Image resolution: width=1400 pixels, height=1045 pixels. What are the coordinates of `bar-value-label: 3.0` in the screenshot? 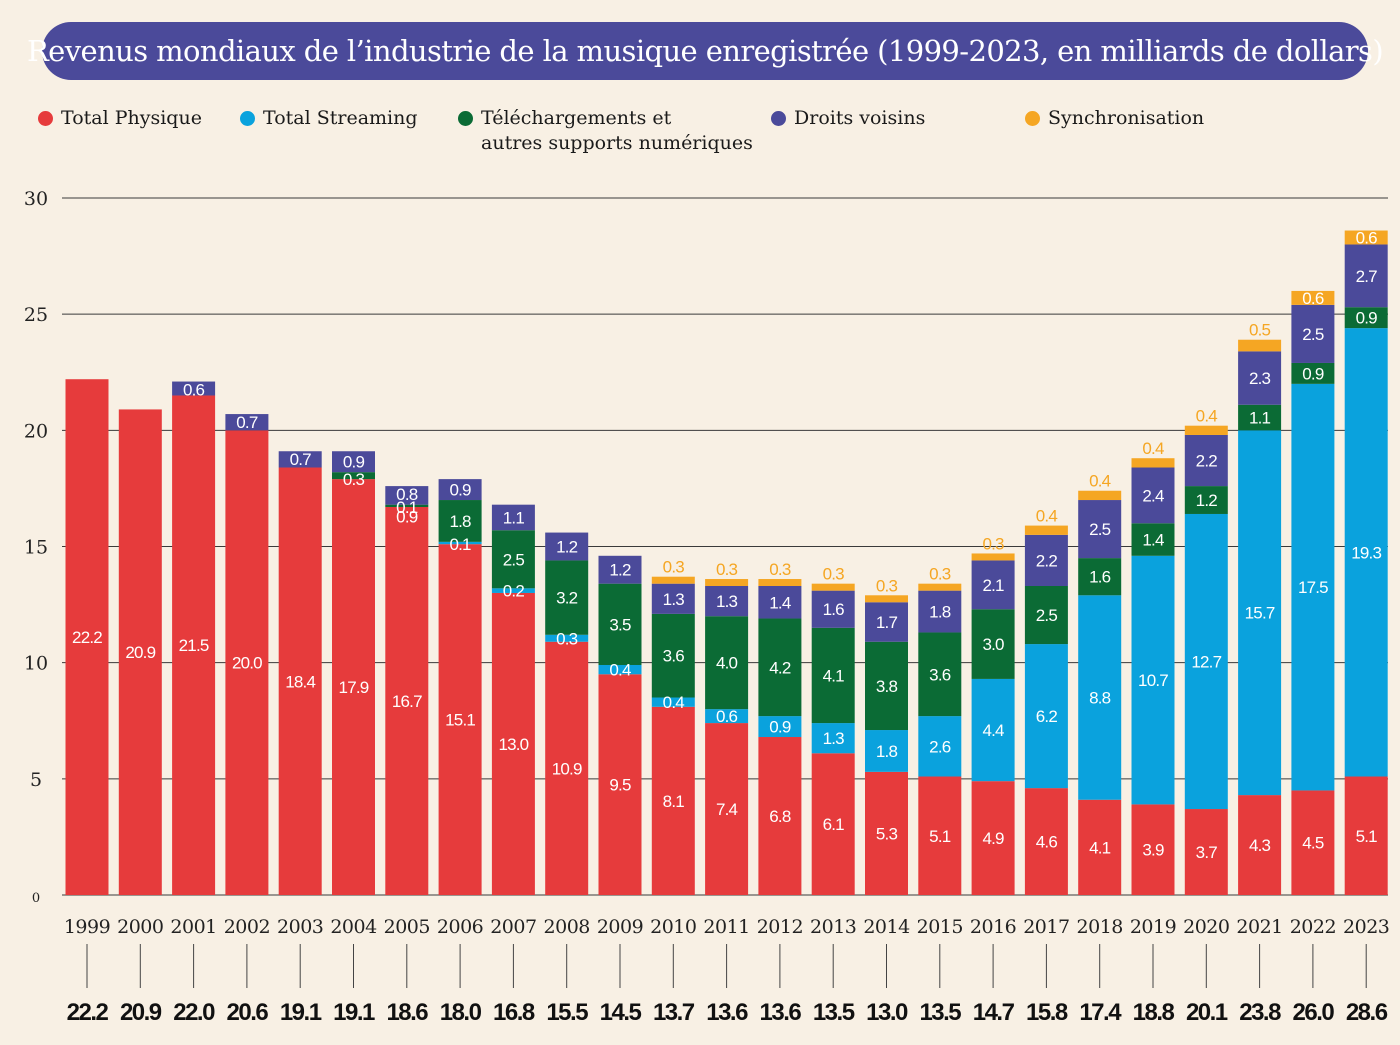 It's located at (993, 644).